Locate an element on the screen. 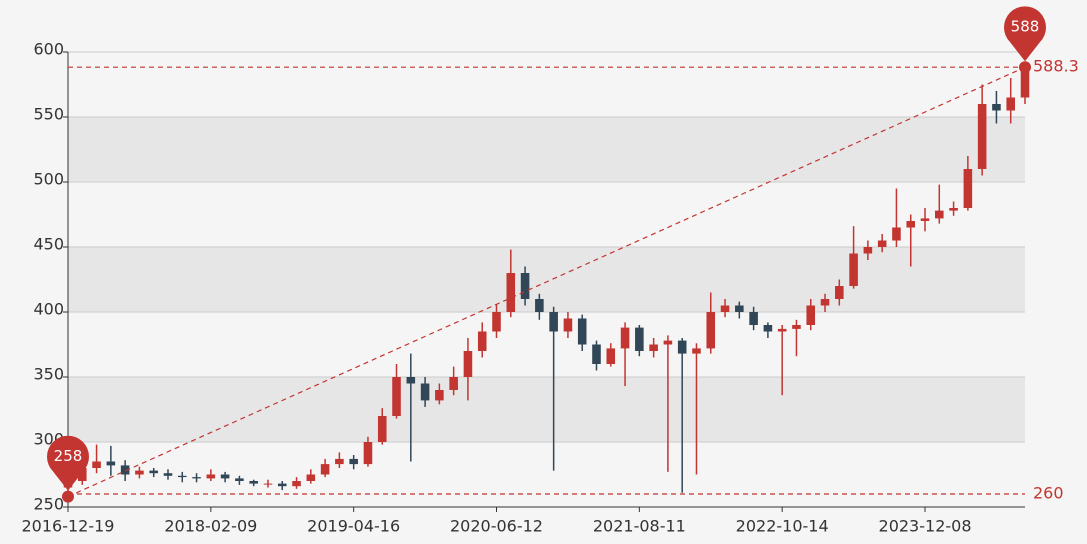  mark-pin-label: 258 is located at coordinates (68, 456).